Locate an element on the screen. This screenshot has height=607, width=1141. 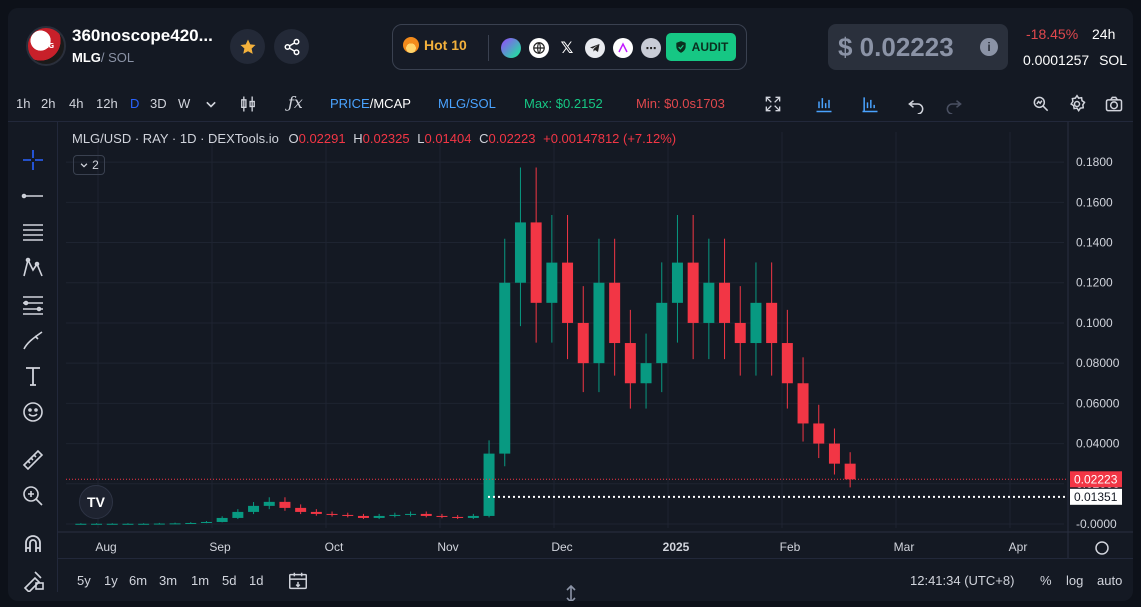
share-icon is located at coordinates (291, 46).